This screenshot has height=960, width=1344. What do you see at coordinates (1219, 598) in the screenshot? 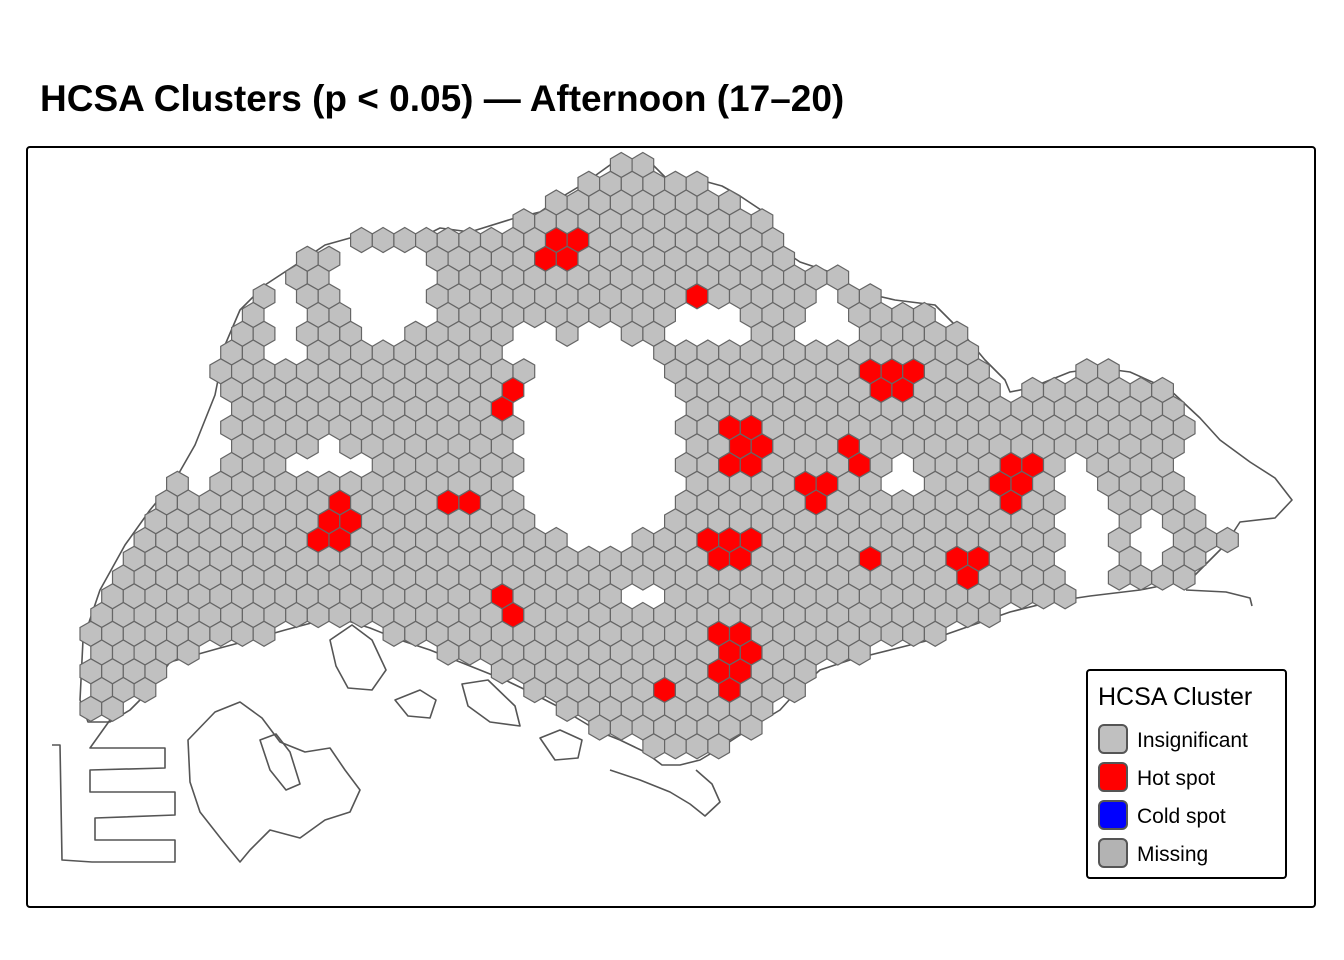
I see `coastline-east` at bounding box center [1219, 598].